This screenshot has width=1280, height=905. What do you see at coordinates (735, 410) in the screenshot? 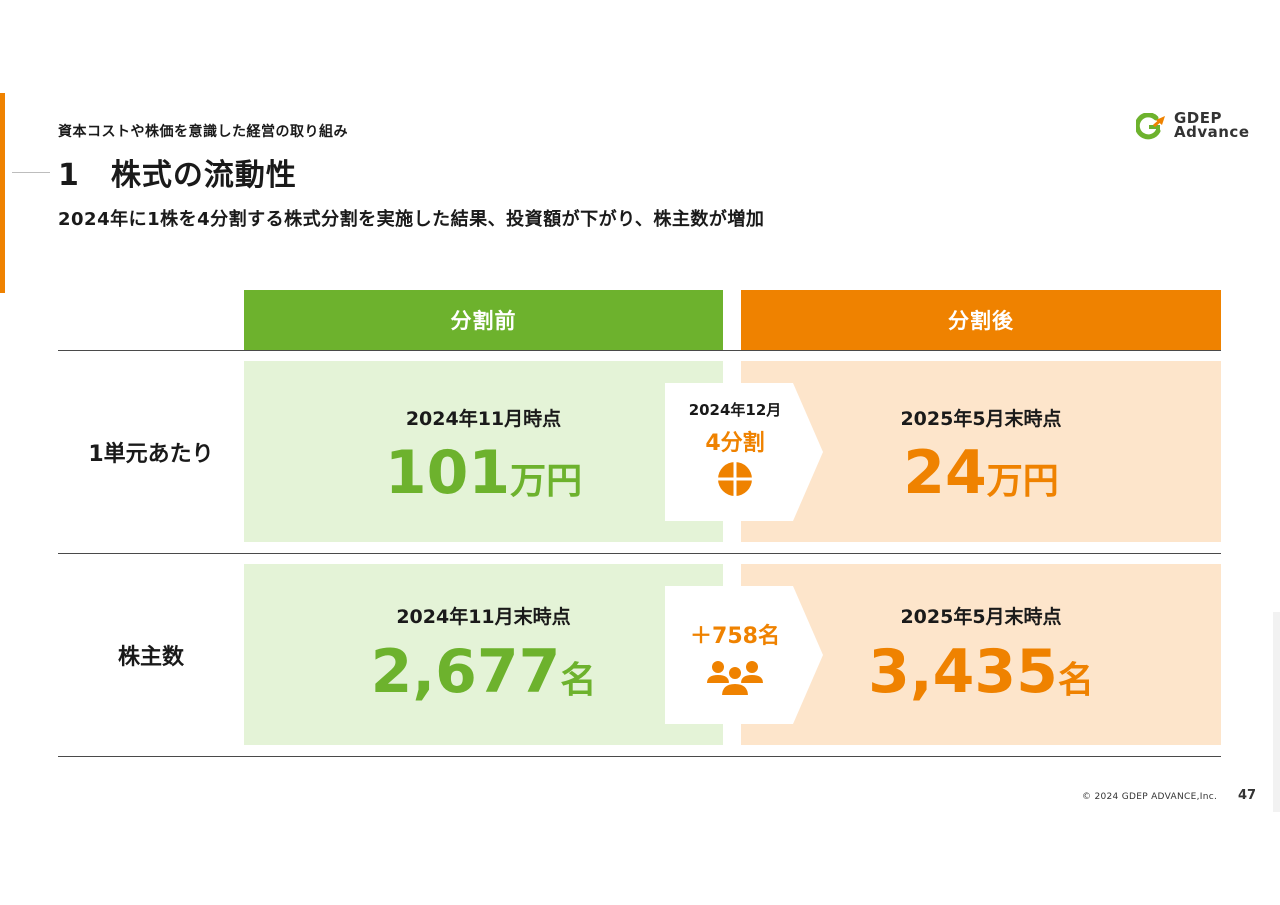
I see `split-date: 2024年12月` at bounding box center [735, 410].